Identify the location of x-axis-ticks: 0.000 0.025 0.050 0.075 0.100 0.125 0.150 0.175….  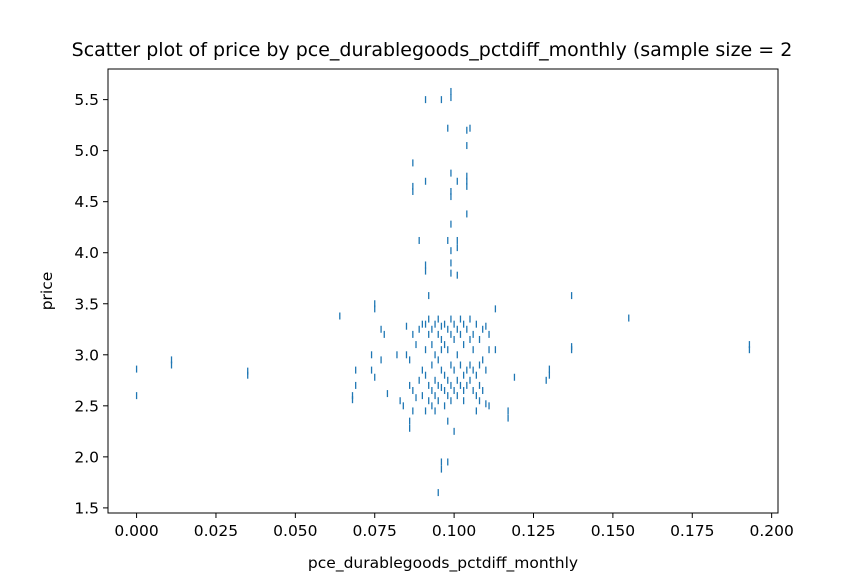
(454, 526).